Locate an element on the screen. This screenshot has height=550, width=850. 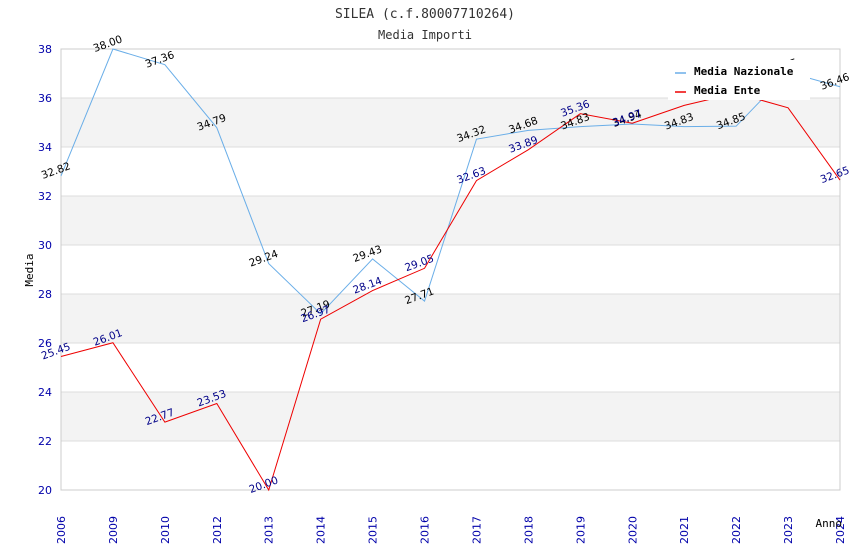
y-tick-label-26: 26 is located at coordinates (45, 343).